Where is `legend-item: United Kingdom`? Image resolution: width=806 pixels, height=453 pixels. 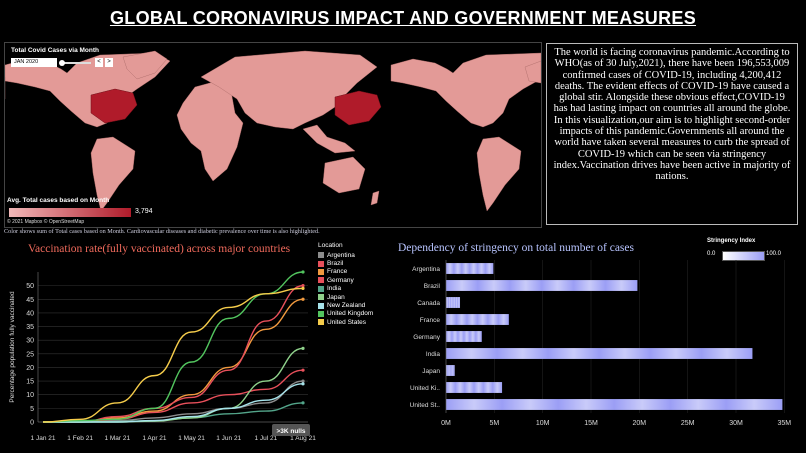 legend-item: United Kingdom is located at coordinates (345, 314).